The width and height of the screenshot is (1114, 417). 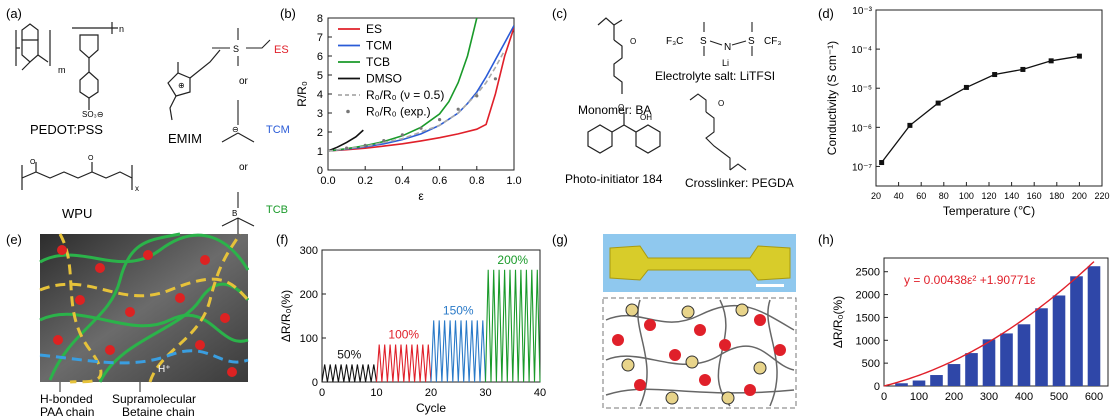 What do you see at coordinates (309, 251) in the screenshot?
I see `chart-f-ytick-label: 300` at bounding box center [309, 251].